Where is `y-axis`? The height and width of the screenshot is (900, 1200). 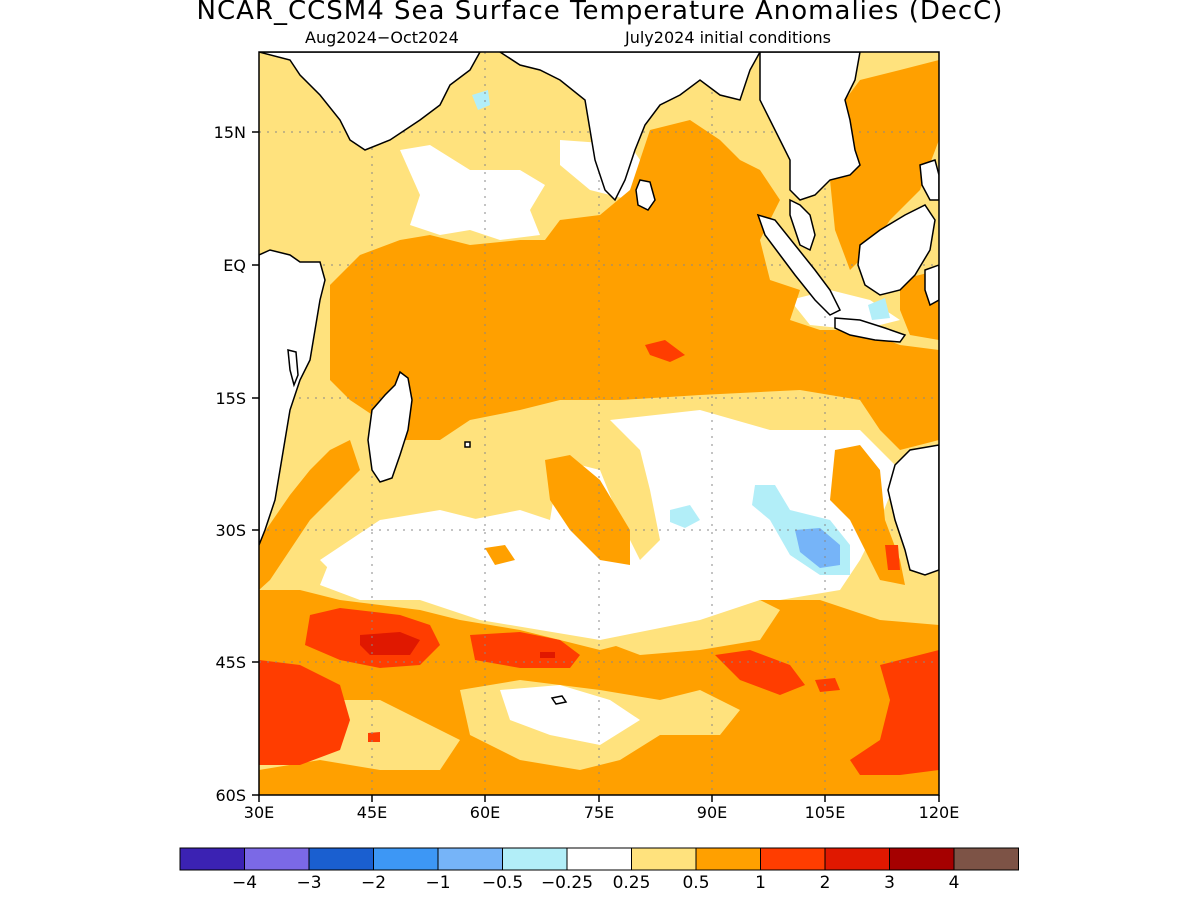
y-axis is located at coordinates (255, 463).